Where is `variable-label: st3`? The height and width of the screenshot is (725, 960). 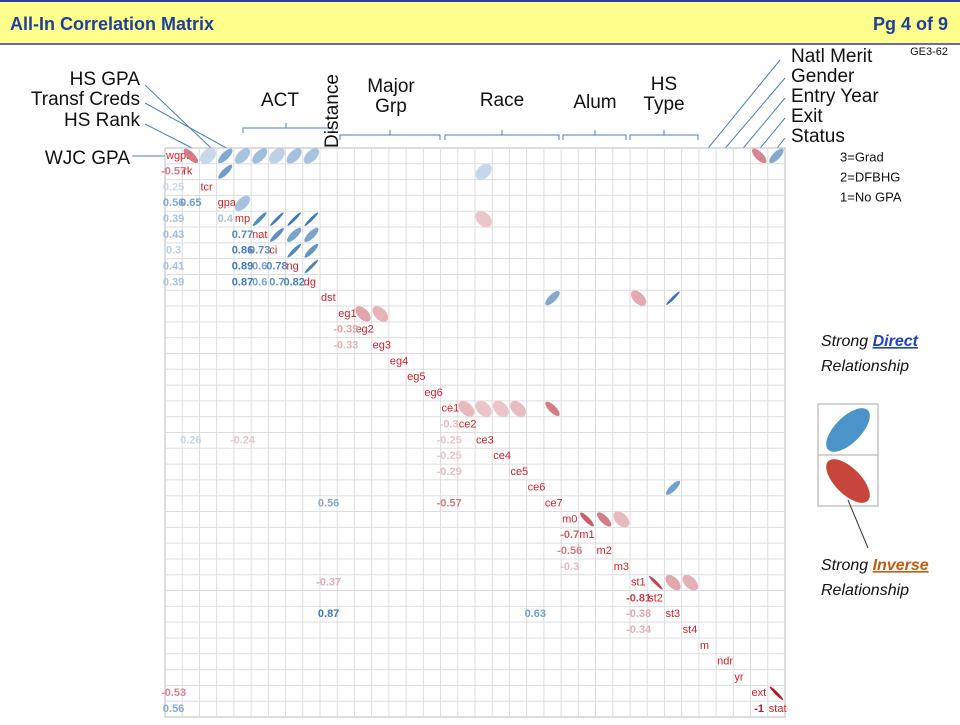
variable-label: st3 is located at coordinates (672, 614).